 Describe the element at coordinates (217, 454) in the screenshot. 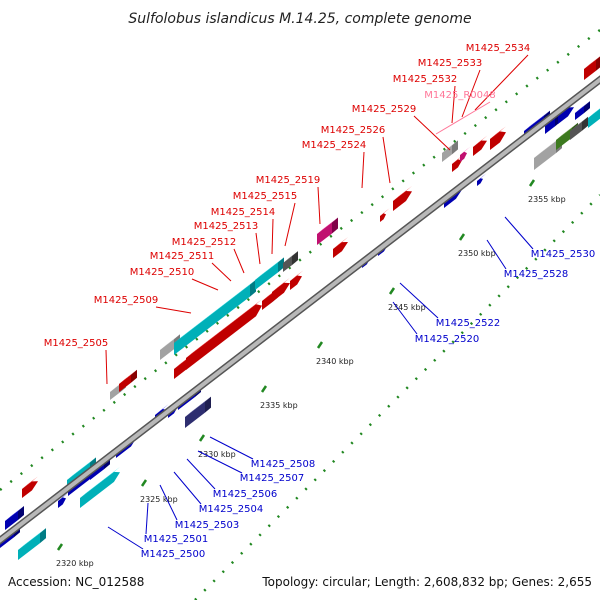

I see `scale-tick-label: 2330 kbp` at that location.